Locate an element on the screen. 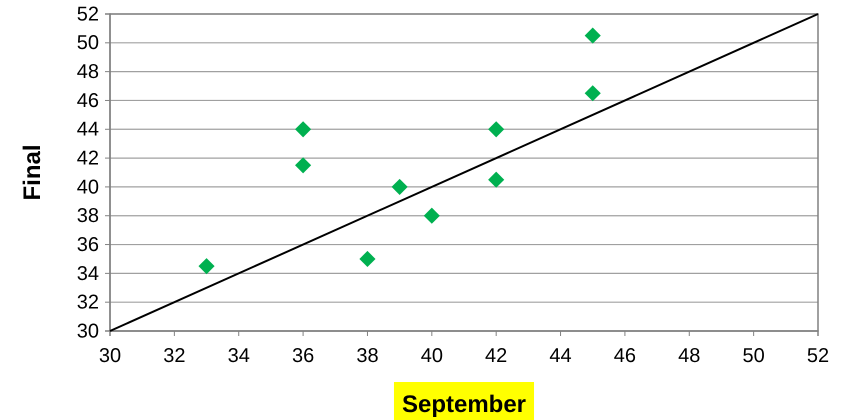 This screenshot has width=846, height=420. x-tick-label: 52 is located at coordinates (818, 356).